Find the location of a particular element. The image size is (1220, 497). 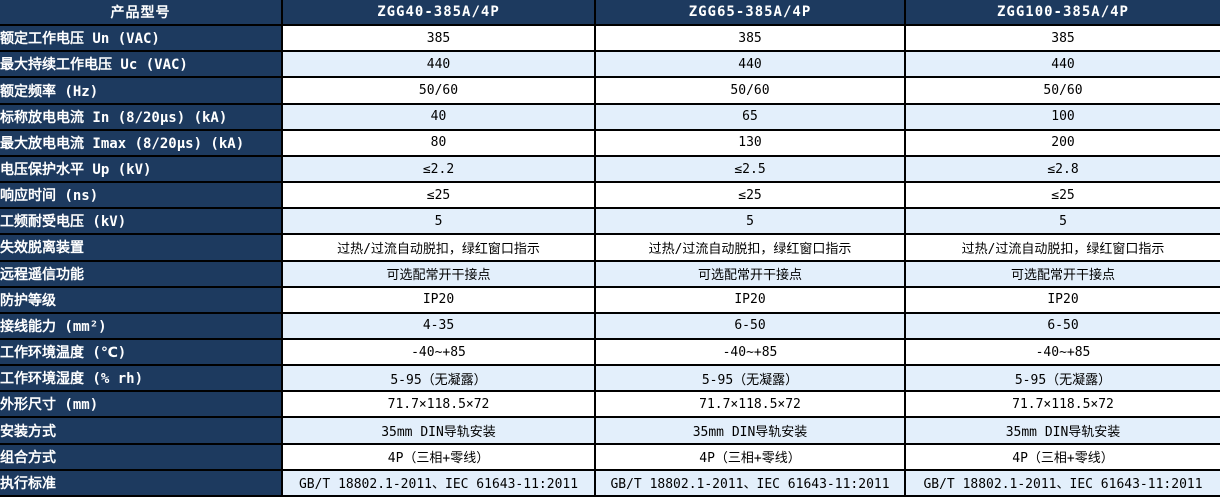

table-row: 防护等级 IP20 IP20 IP20 is located at coordinates (610, 299).